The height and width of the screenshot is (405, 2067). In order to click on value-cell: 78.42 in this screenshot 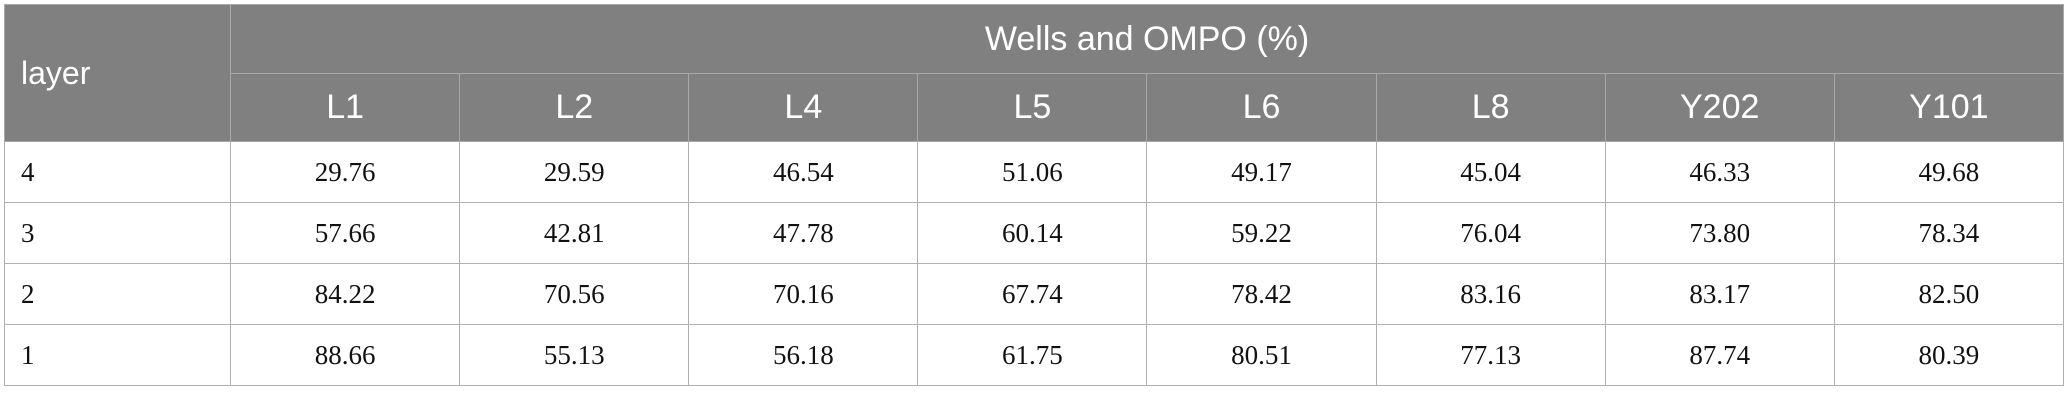, I will do `click(1261, 294)`.